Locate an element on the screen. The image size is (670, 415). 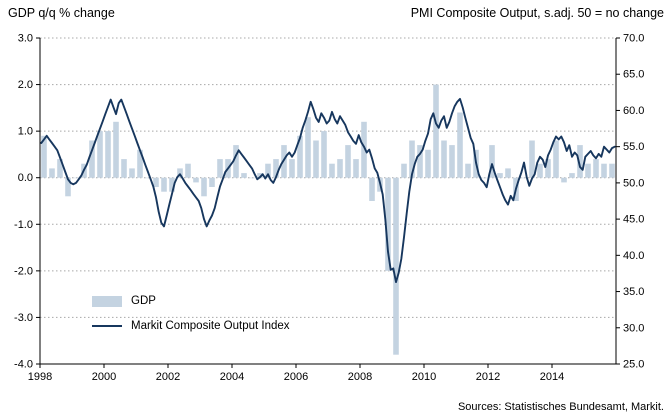
svg-text: 2014 is located at coordinates (552, 377).